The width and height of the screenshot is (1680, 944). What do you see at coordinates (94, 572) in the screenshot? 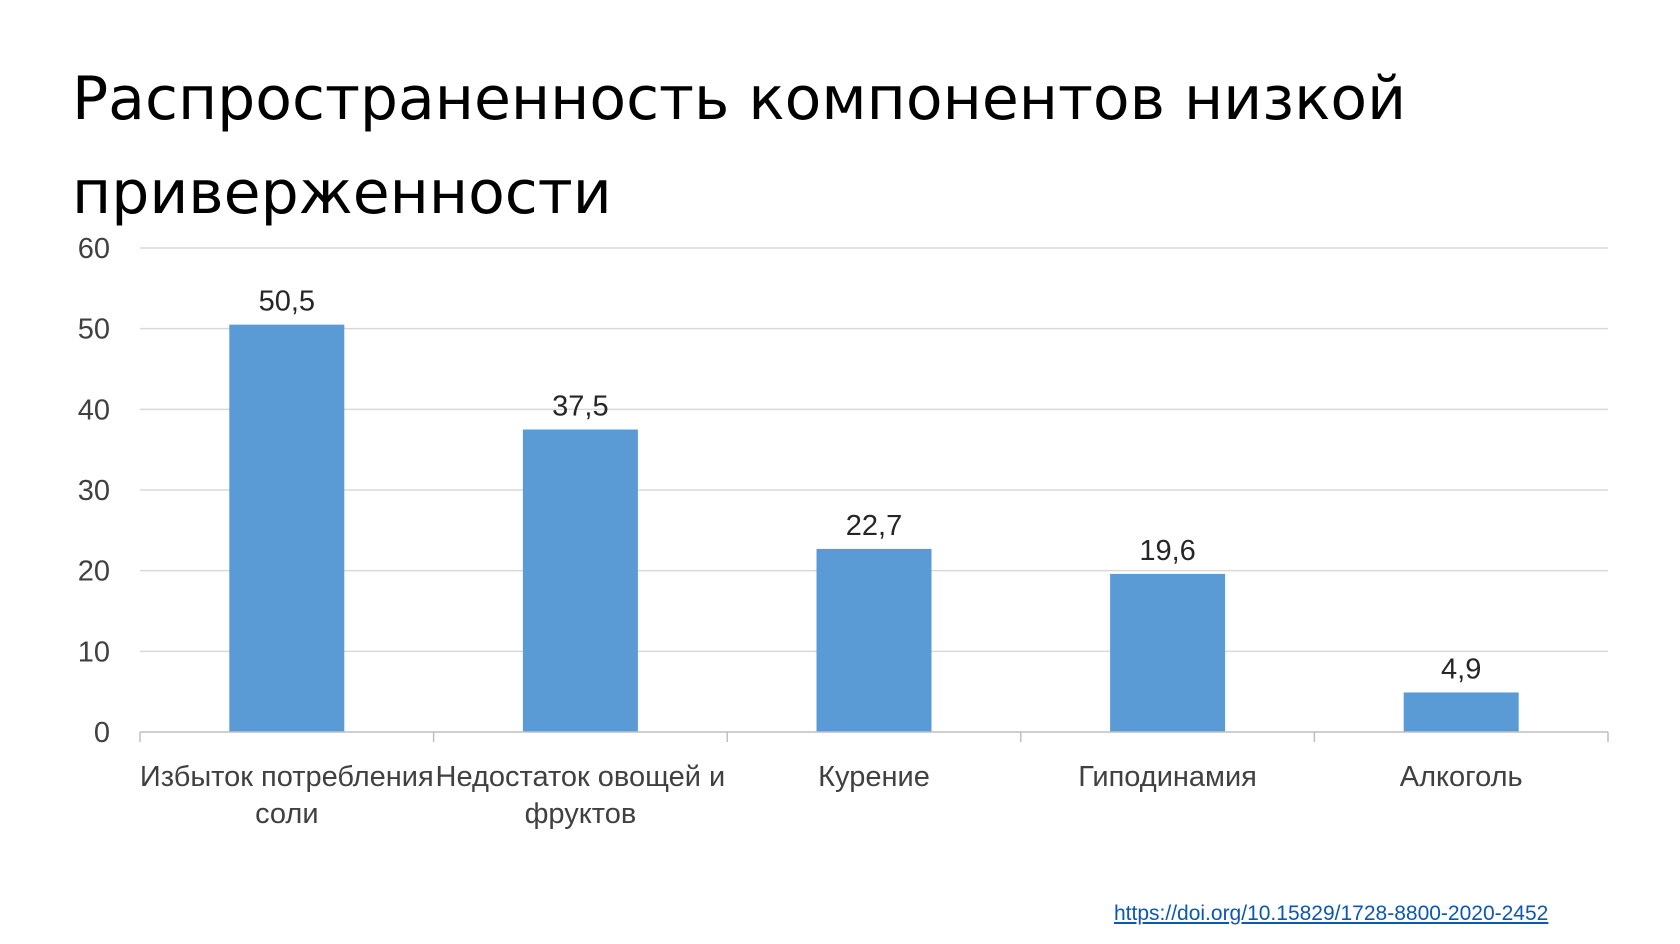
I see `y-tick-label: 20` at bounding box center [94, 572].